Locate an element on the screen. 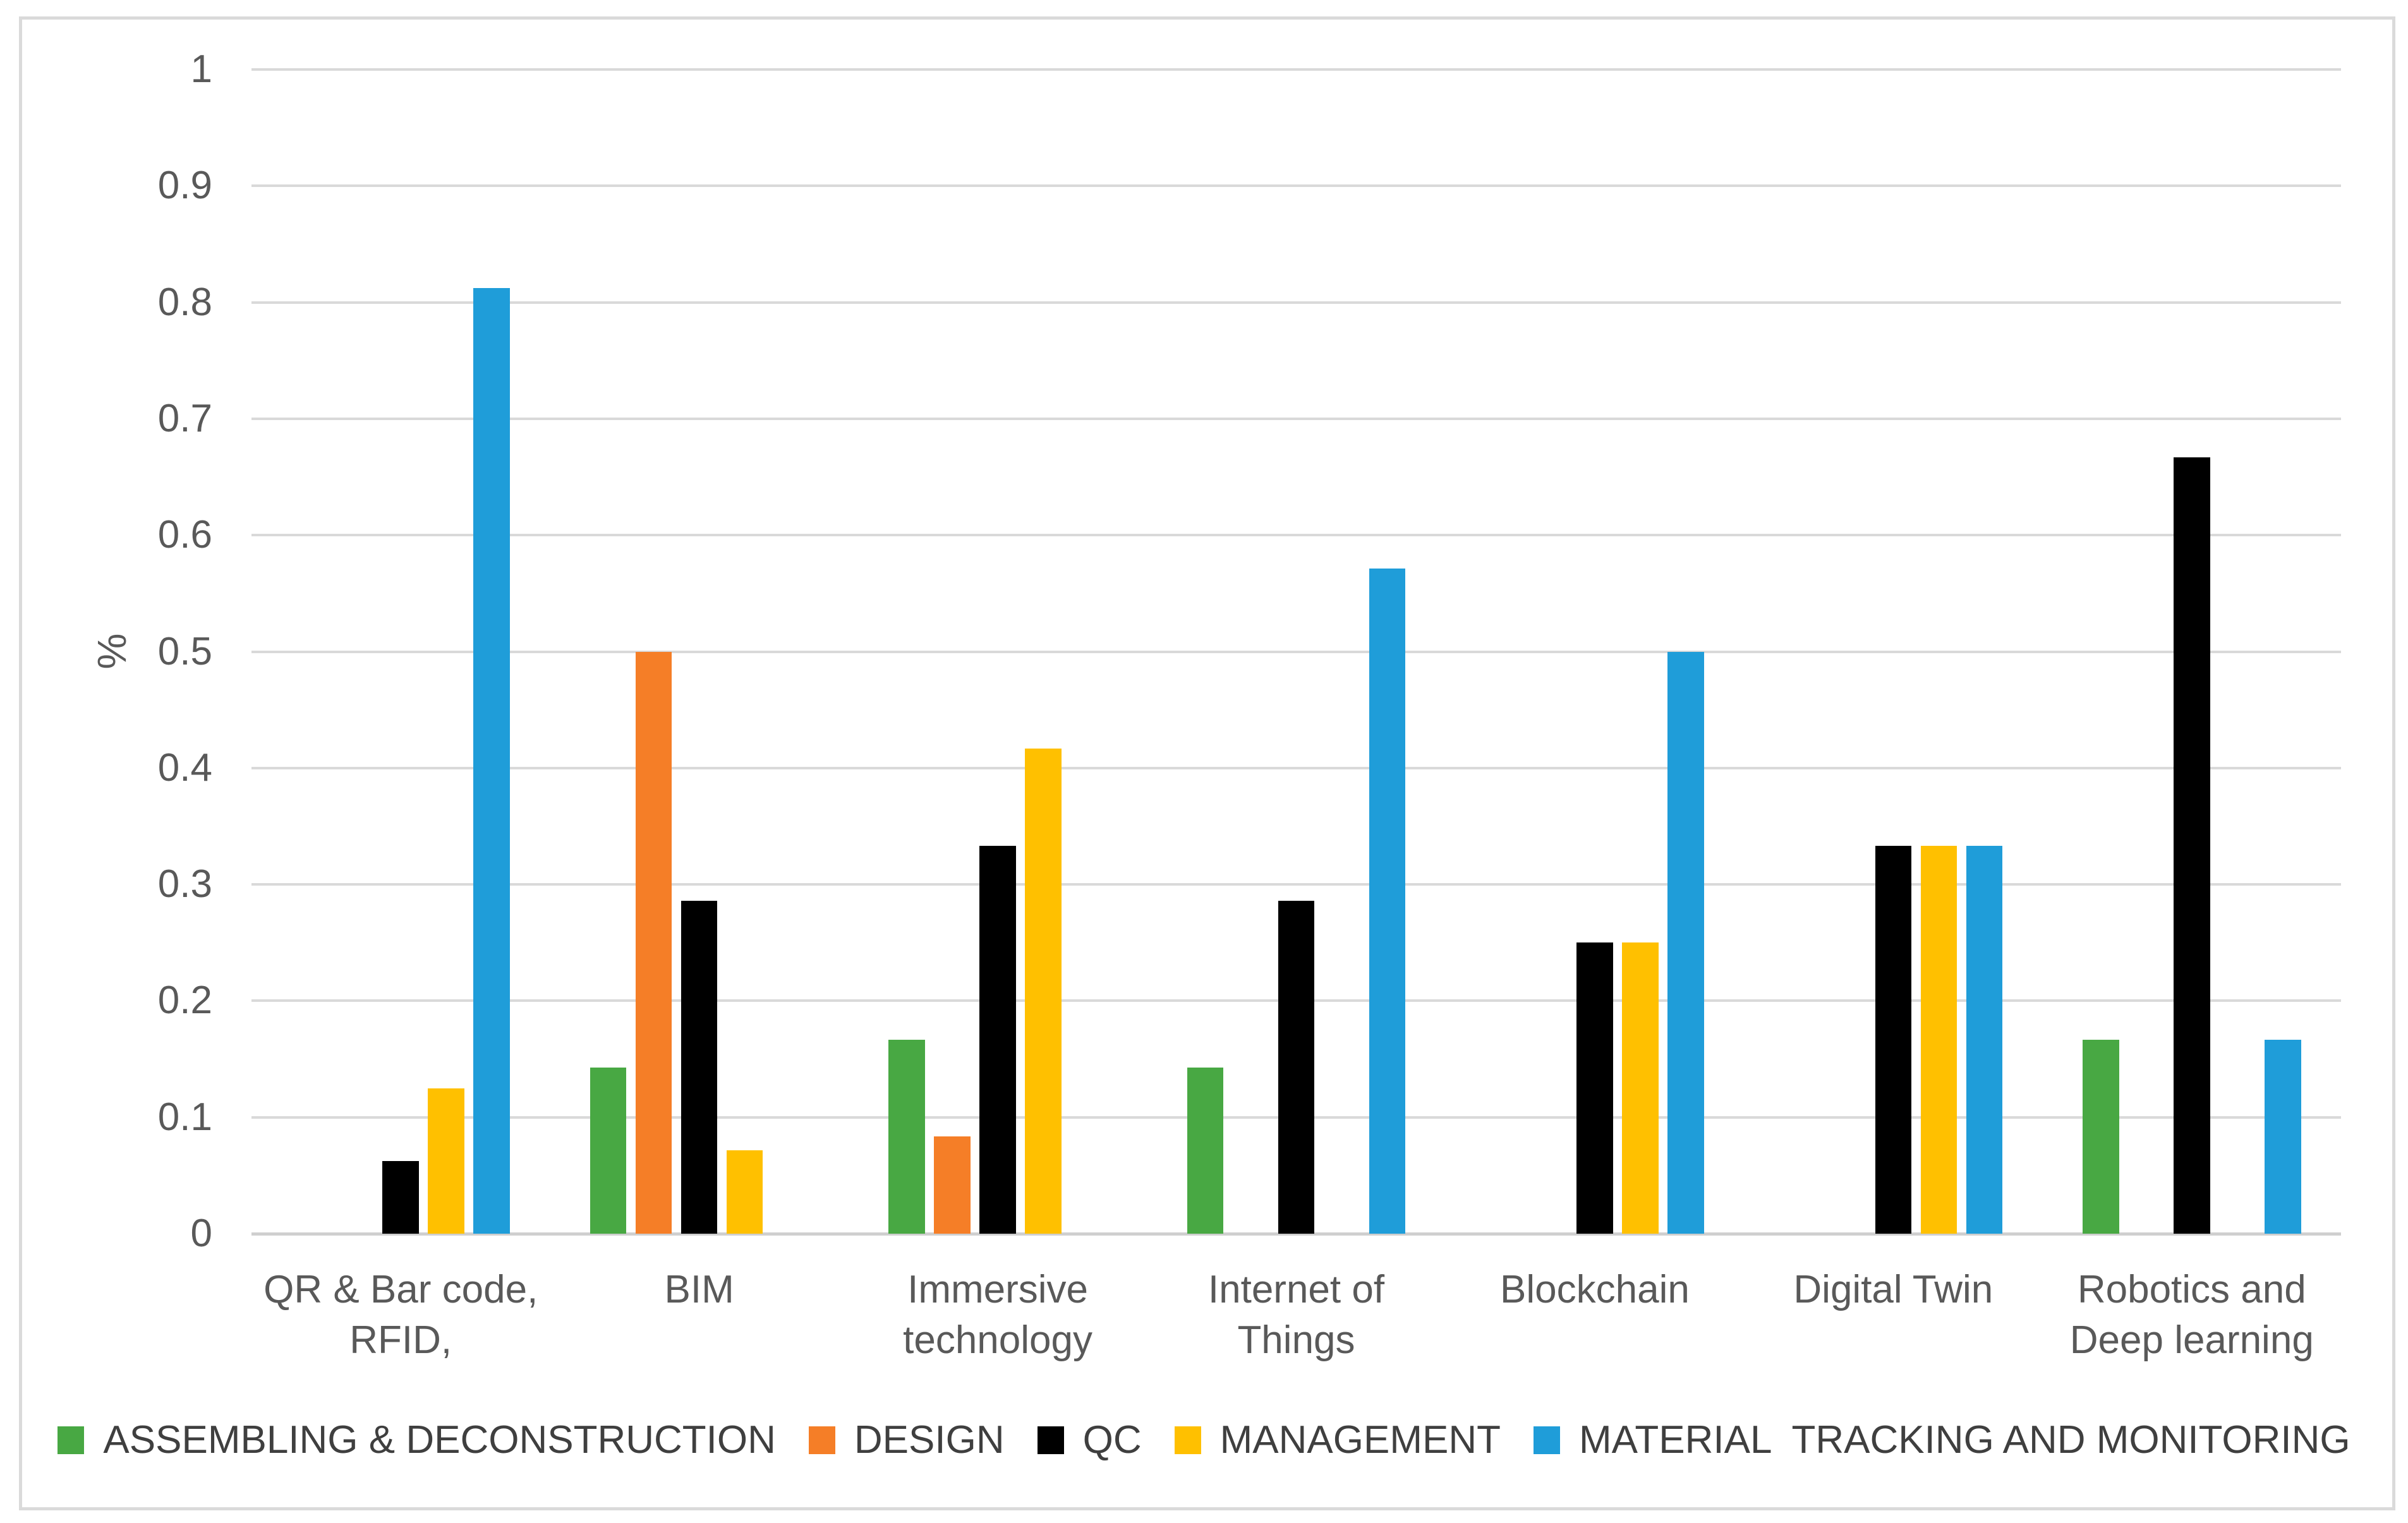  legend-label: MATERIAL TRACKING AND MONITORING is located at coordinates (1965, 1440).